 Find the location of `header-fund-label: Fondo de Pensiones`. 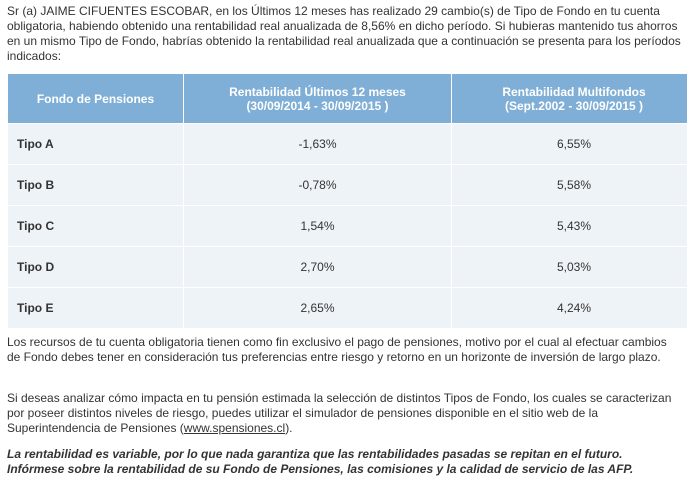

header-fund-label: Fondo de Pensiones is located at coordinates (95, 98).